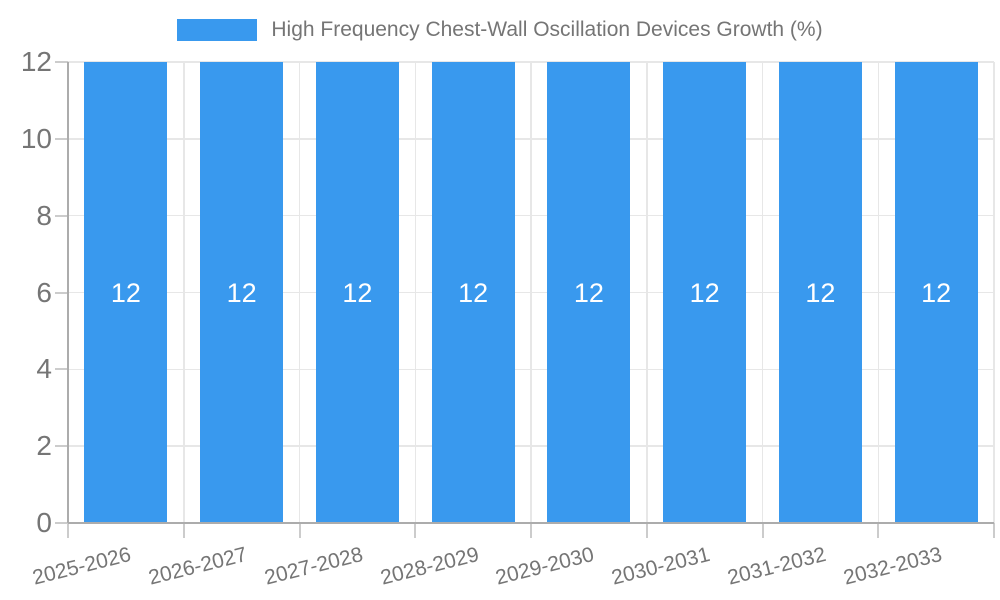  I want to click on x-tick-label: 2032-2033, so click(892, 566).